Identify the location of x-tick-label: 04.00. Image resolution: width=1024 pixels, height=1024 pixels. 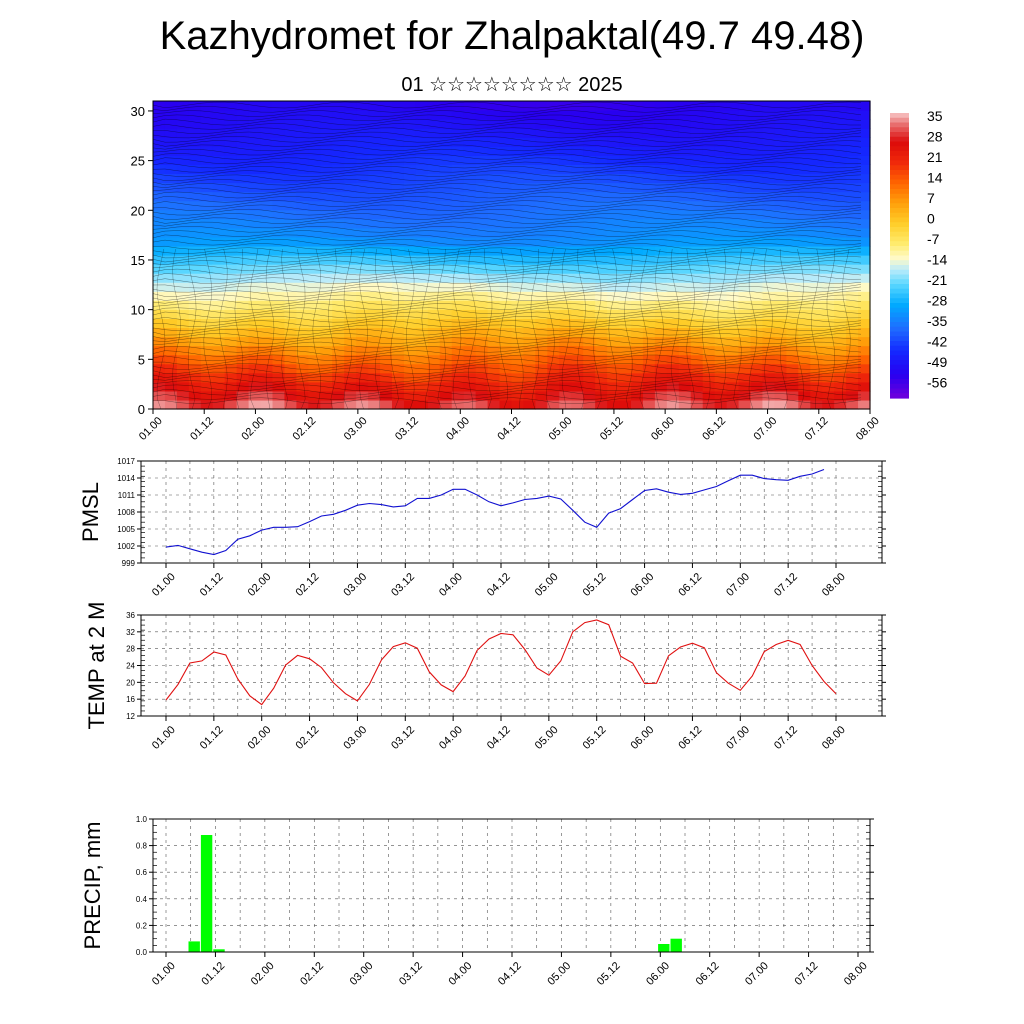
(460, 974).